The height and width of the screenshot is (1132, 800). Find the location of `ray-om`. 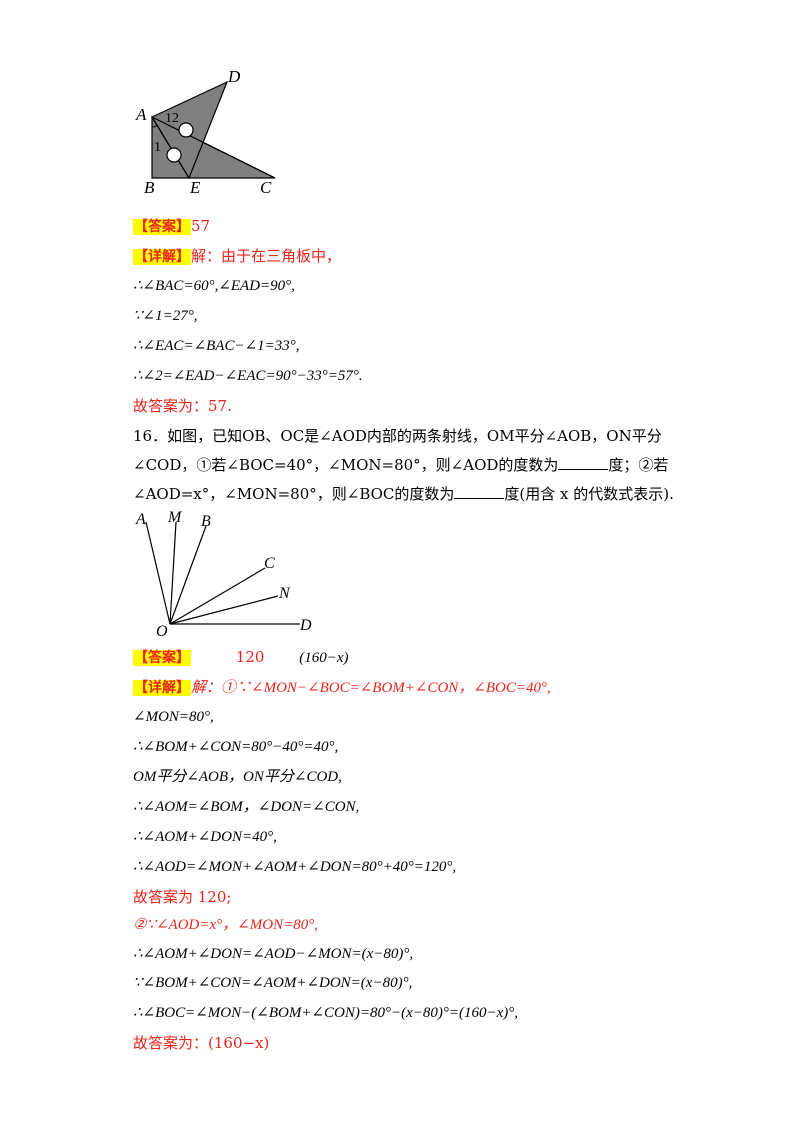

ray-om is located at coordinates (173, 573).